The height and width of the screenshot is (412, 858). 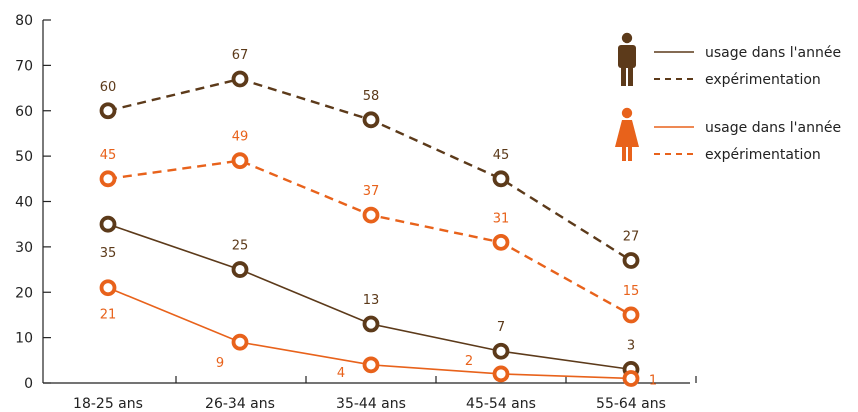 What do you see at coordinates (469, 361) in the screenshot?
I see `data-label: 2` at bounding box center [469, 361].